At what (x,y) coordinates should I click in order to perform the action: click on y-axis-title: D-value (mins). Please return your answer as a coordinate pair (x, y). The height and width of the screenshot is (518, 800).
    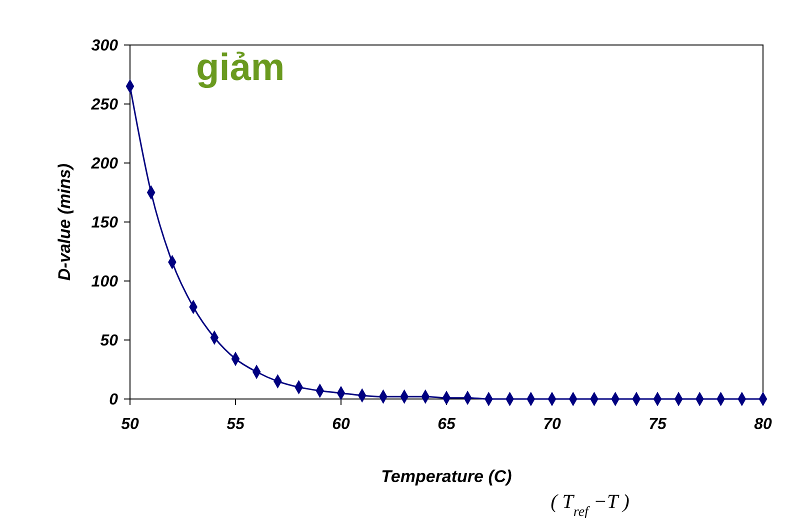
    Looking at the image, I should click on (64, 222).